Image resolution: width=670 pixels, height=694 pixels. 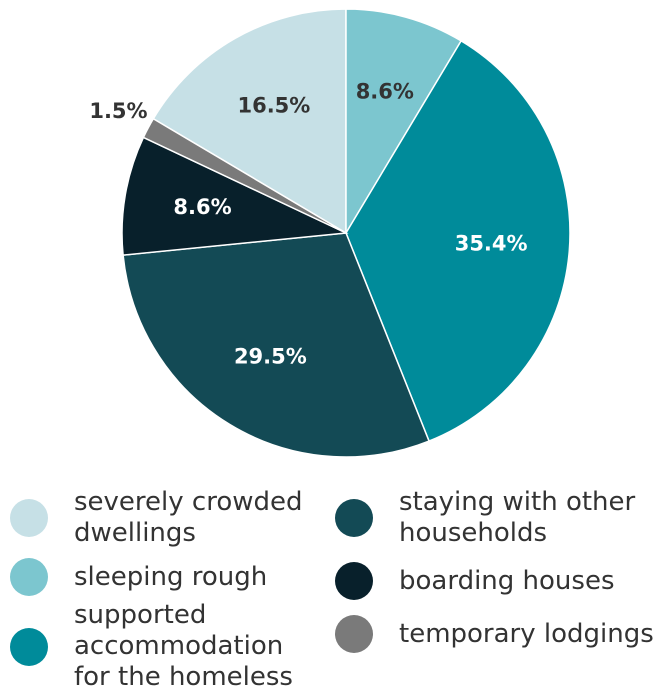 I want to click on legend-item: temporary lodgings, so click(x=502, y=634).